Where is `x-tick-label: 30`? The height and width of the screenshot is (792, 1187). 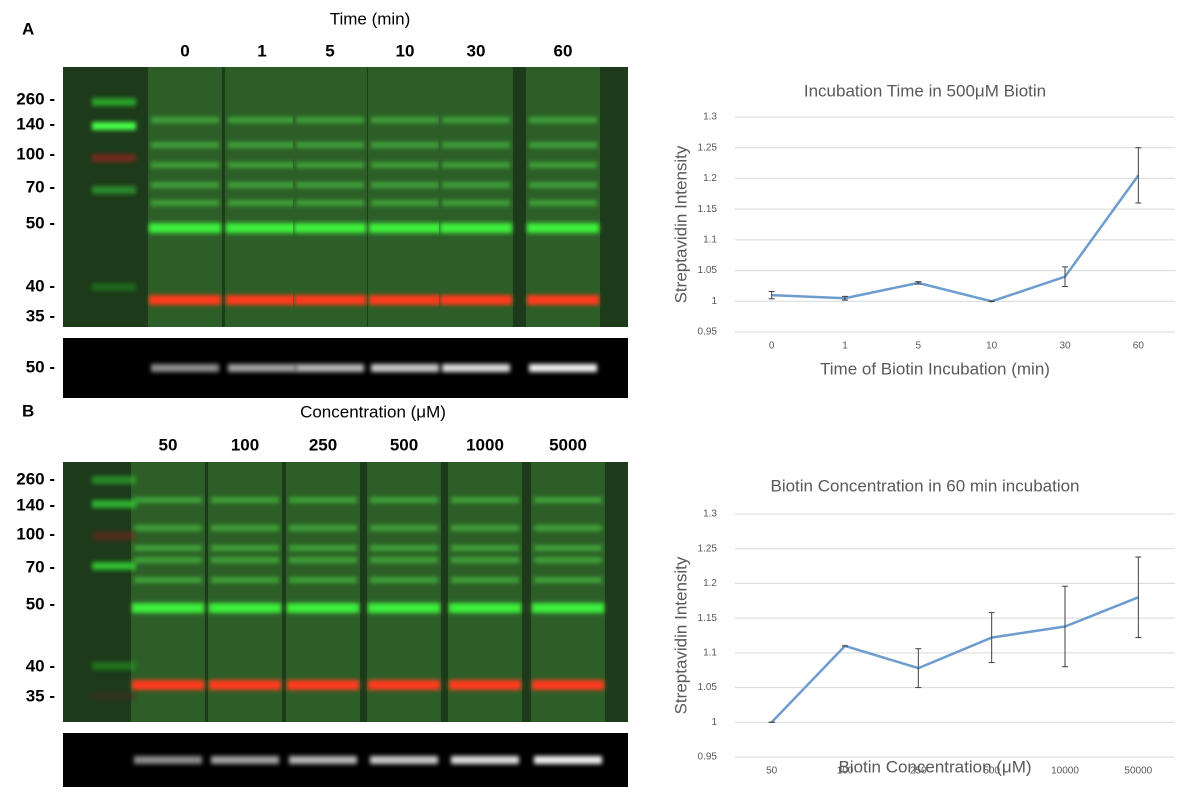 x-tick-label: 30 is located at coordinates (1065, 346).